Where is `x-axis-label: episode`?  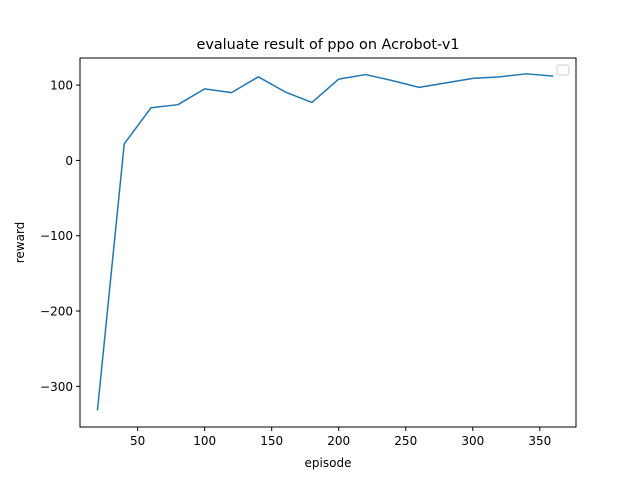
x-axis-label: episode is located at coordinates (328, 463).